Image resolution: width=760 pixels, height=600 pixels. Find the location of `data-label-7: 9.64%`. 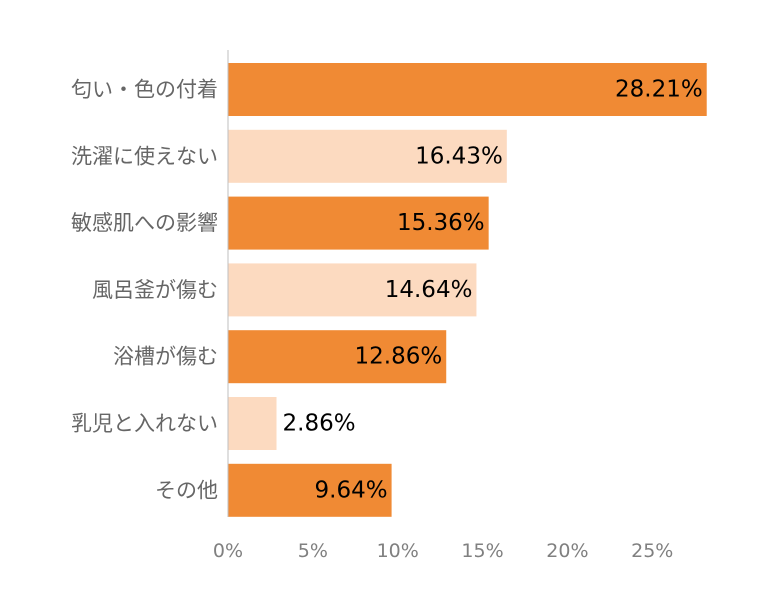

data-label-7: 9.64% is located at coordinates (351, 490).